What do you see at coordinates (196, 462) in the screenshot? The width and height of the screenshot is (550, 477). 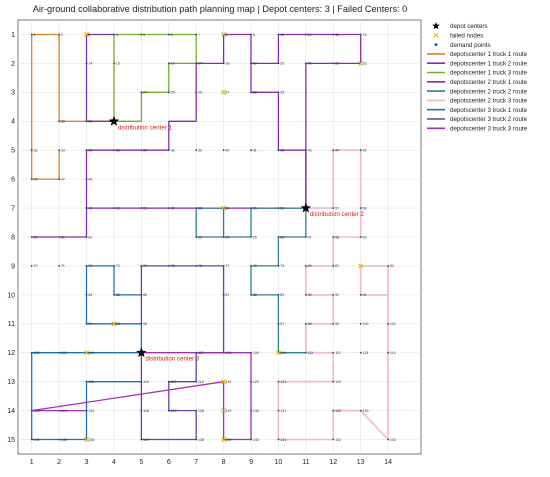 I see `x-tick-label: 7` at bounding box center [196, 462].